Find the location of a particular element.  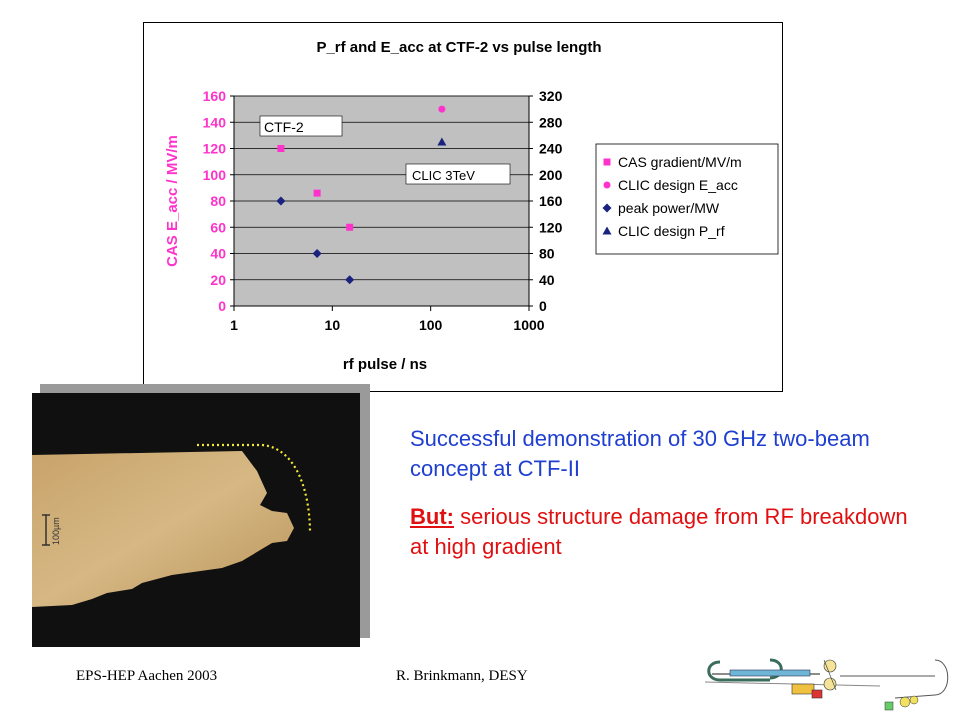

legend-box is located at coordinates (687, 199).